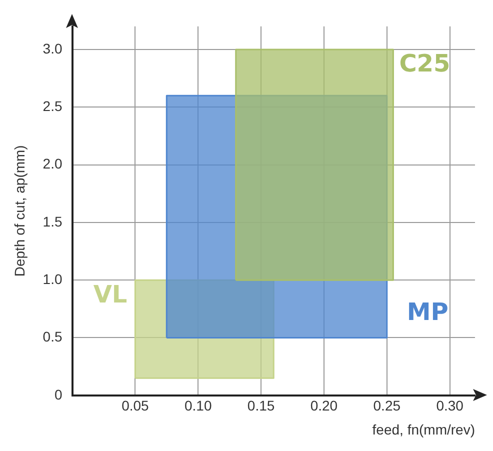 The width and height of the screenshot is (493, 451). I want to click on y-axis-title: Depth of cut, ap(mm), so click(19, 211).